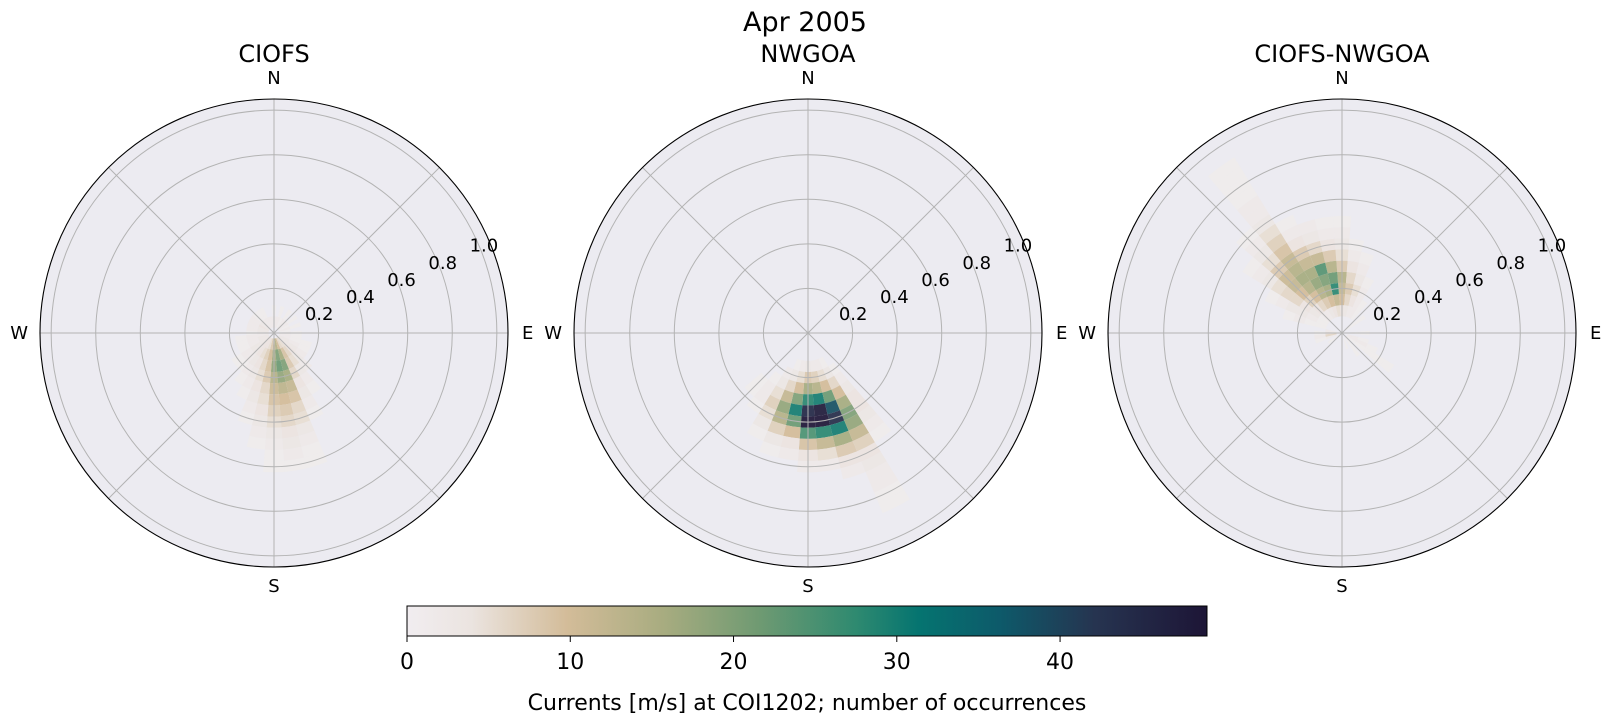 Image resolution: width=1611 pixels, height=724 pixels. I want to click on colorbar-tick-label: 0, so click(407, 662).